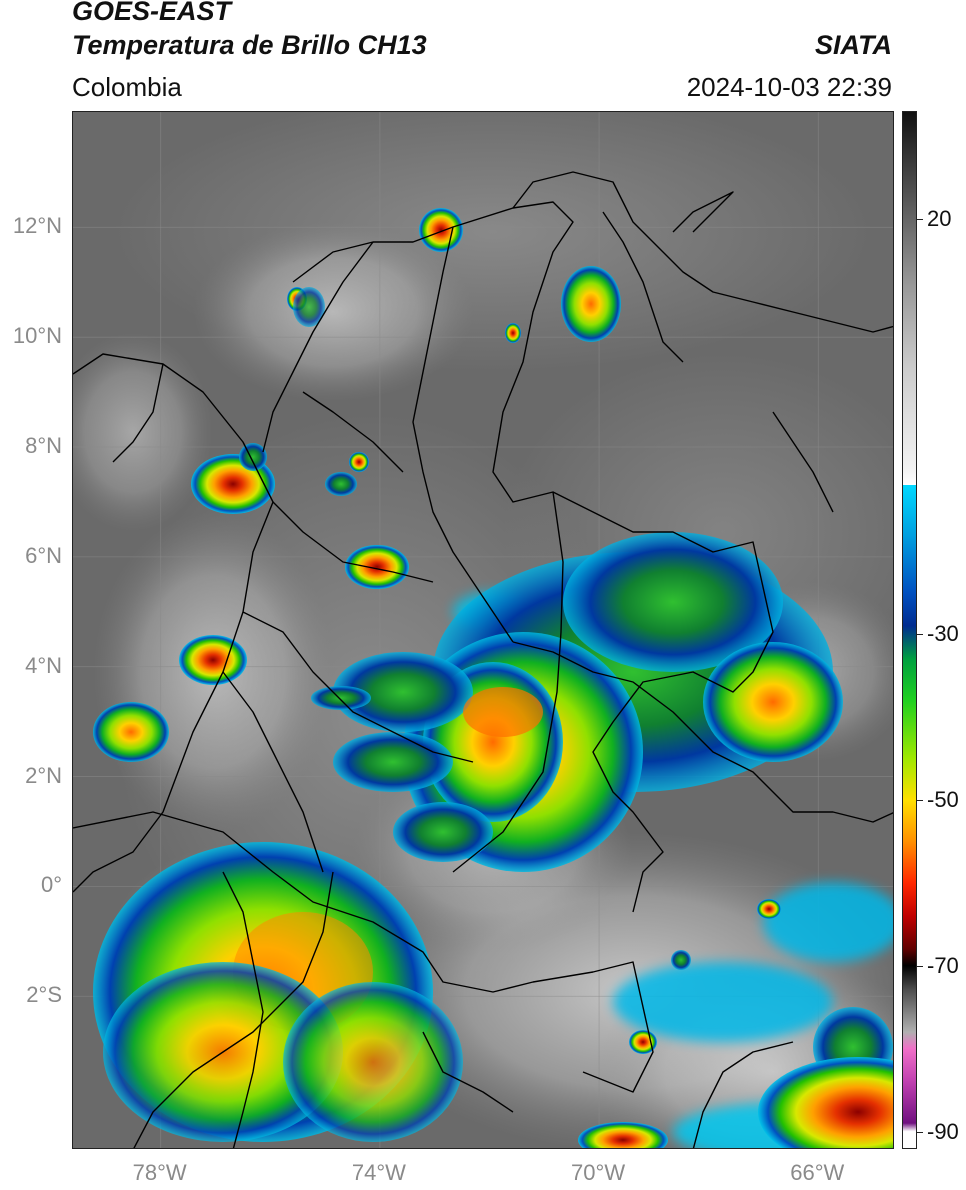 This screenshot has width=966, height=1190. Describe the element at coordinates (943, 634) in the screenshot. I see `colorbar-tick-label: -30` at that location.